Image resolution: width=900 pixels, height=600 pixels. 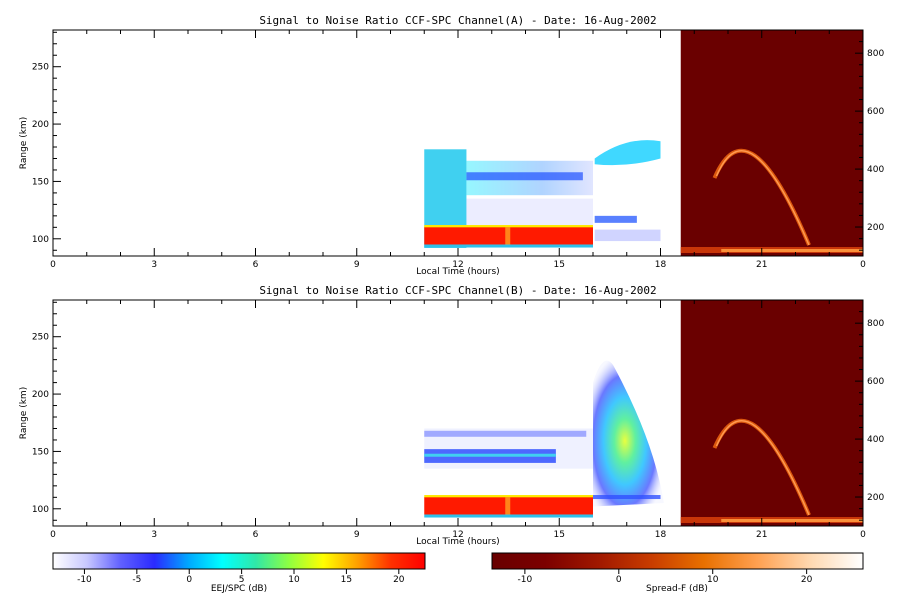 What do you see at coordinates (677, 589) in the screenshot?
I see `colorbar-spread-f-label: Spread-F (dB)` at bounding box center [677, 589].